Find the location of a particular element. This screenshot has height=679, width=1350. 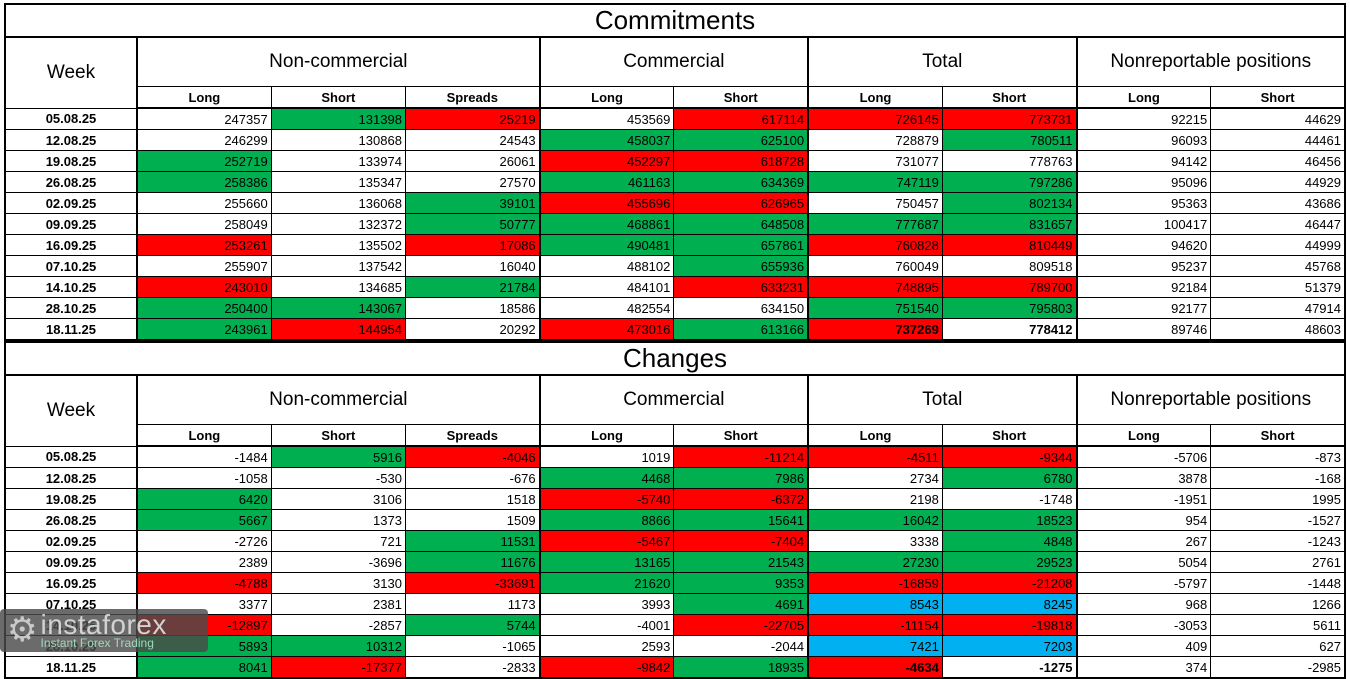

data-cell: 618728 is located at coordinates (741, 161).